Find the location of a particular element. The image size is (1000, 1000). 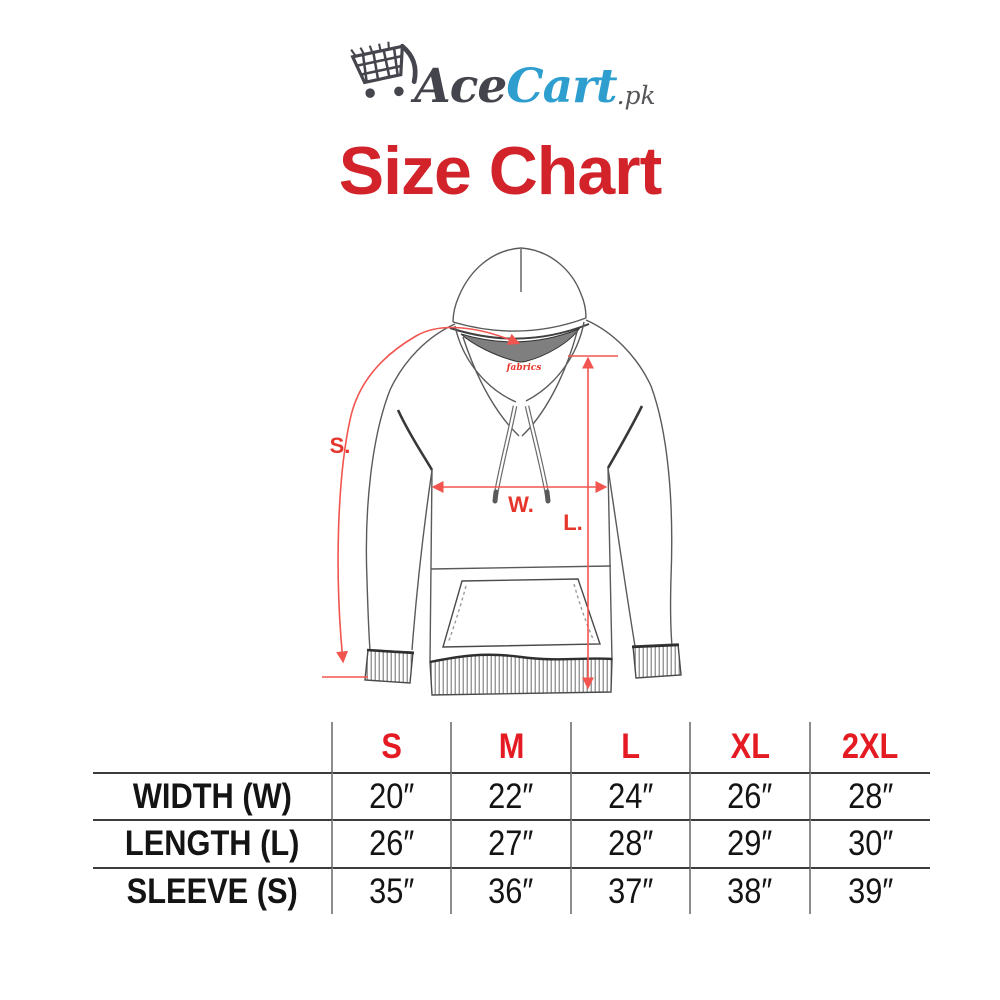

row-label-text: WIDTH (W) is located at coordinates (212, 796).